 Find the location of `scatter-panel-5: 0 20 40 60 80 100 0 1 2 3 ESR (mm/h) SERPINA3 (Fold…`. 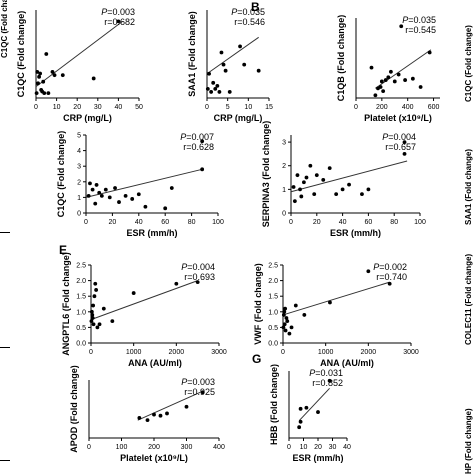

scatter-panel-5: 0 20 40 60 80 100 0 1 2 3 ESR (mm/h) SERPINA3 (Fold… is located at coordinates (343, 179).